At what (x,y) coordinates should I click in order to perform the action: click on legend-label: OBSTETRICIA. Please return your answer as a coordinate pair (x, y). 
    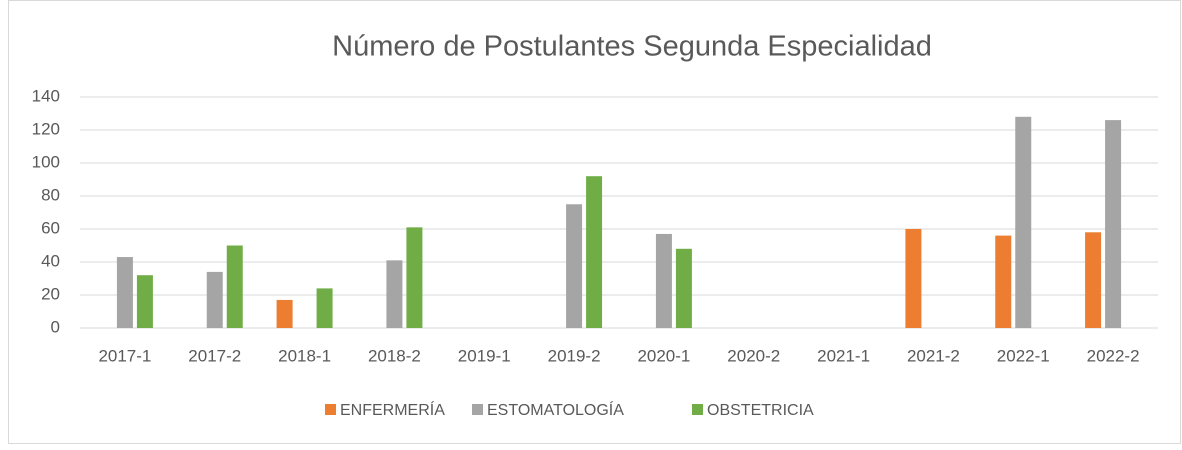
    Looking at the image, I should click on (760, 410).